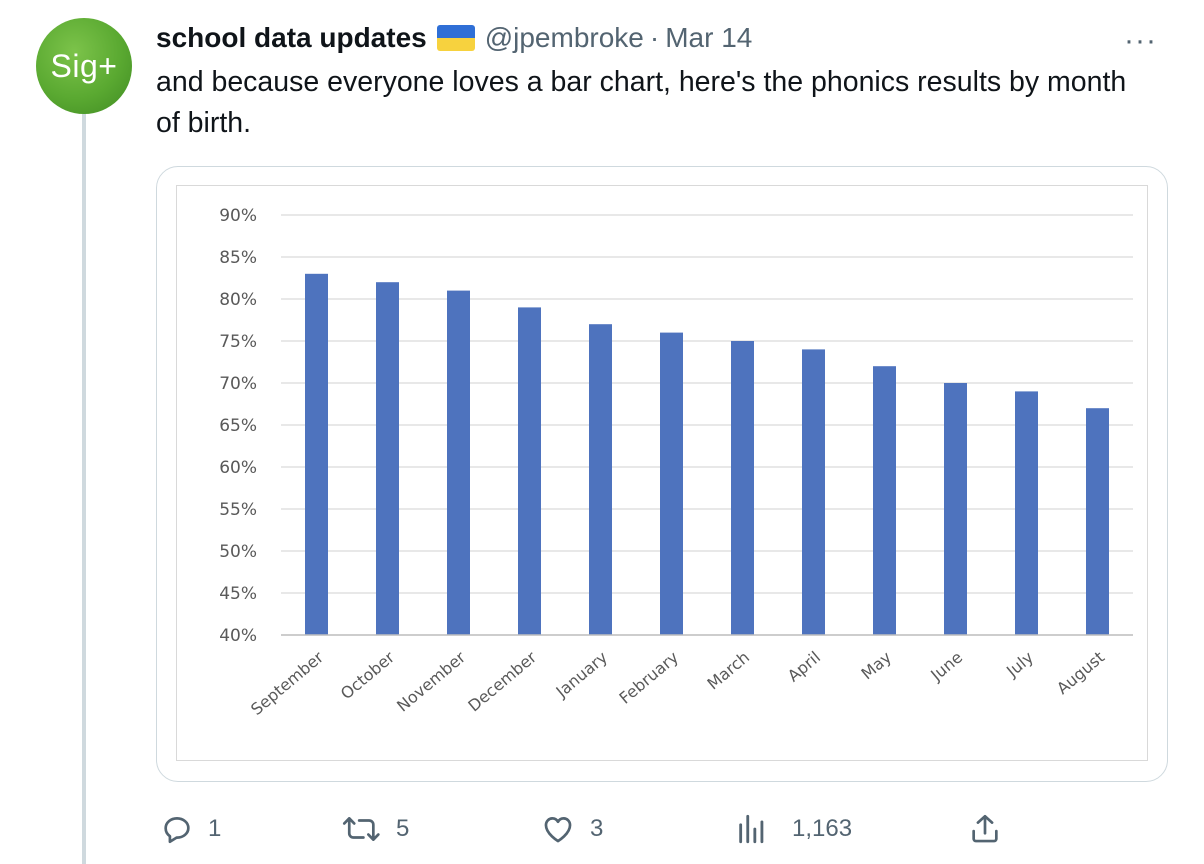  What do you see at coordinates (597, 828) in the screenshot?
I see `like-count: 3` at bounding box center [597, 828].